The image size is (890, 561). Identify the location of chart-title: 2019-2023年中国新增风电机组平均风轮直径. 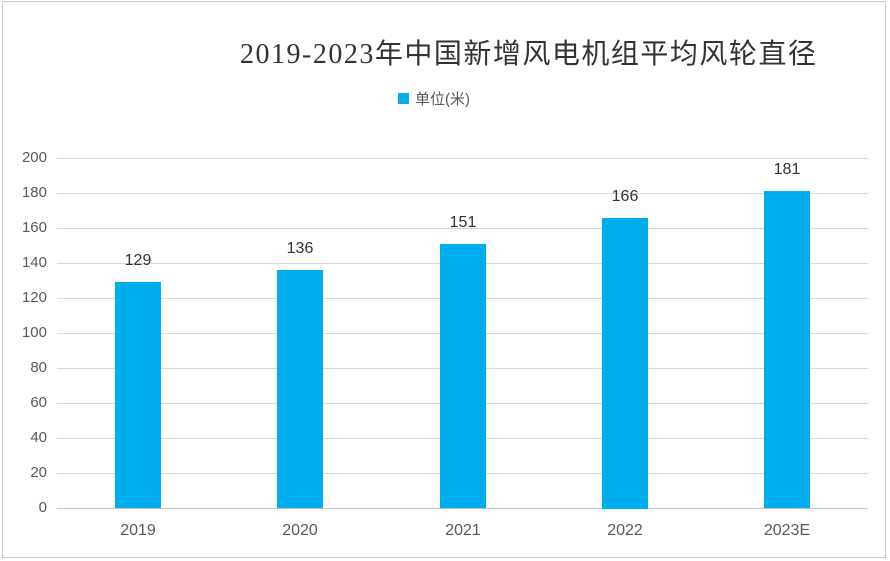
(529, 54).